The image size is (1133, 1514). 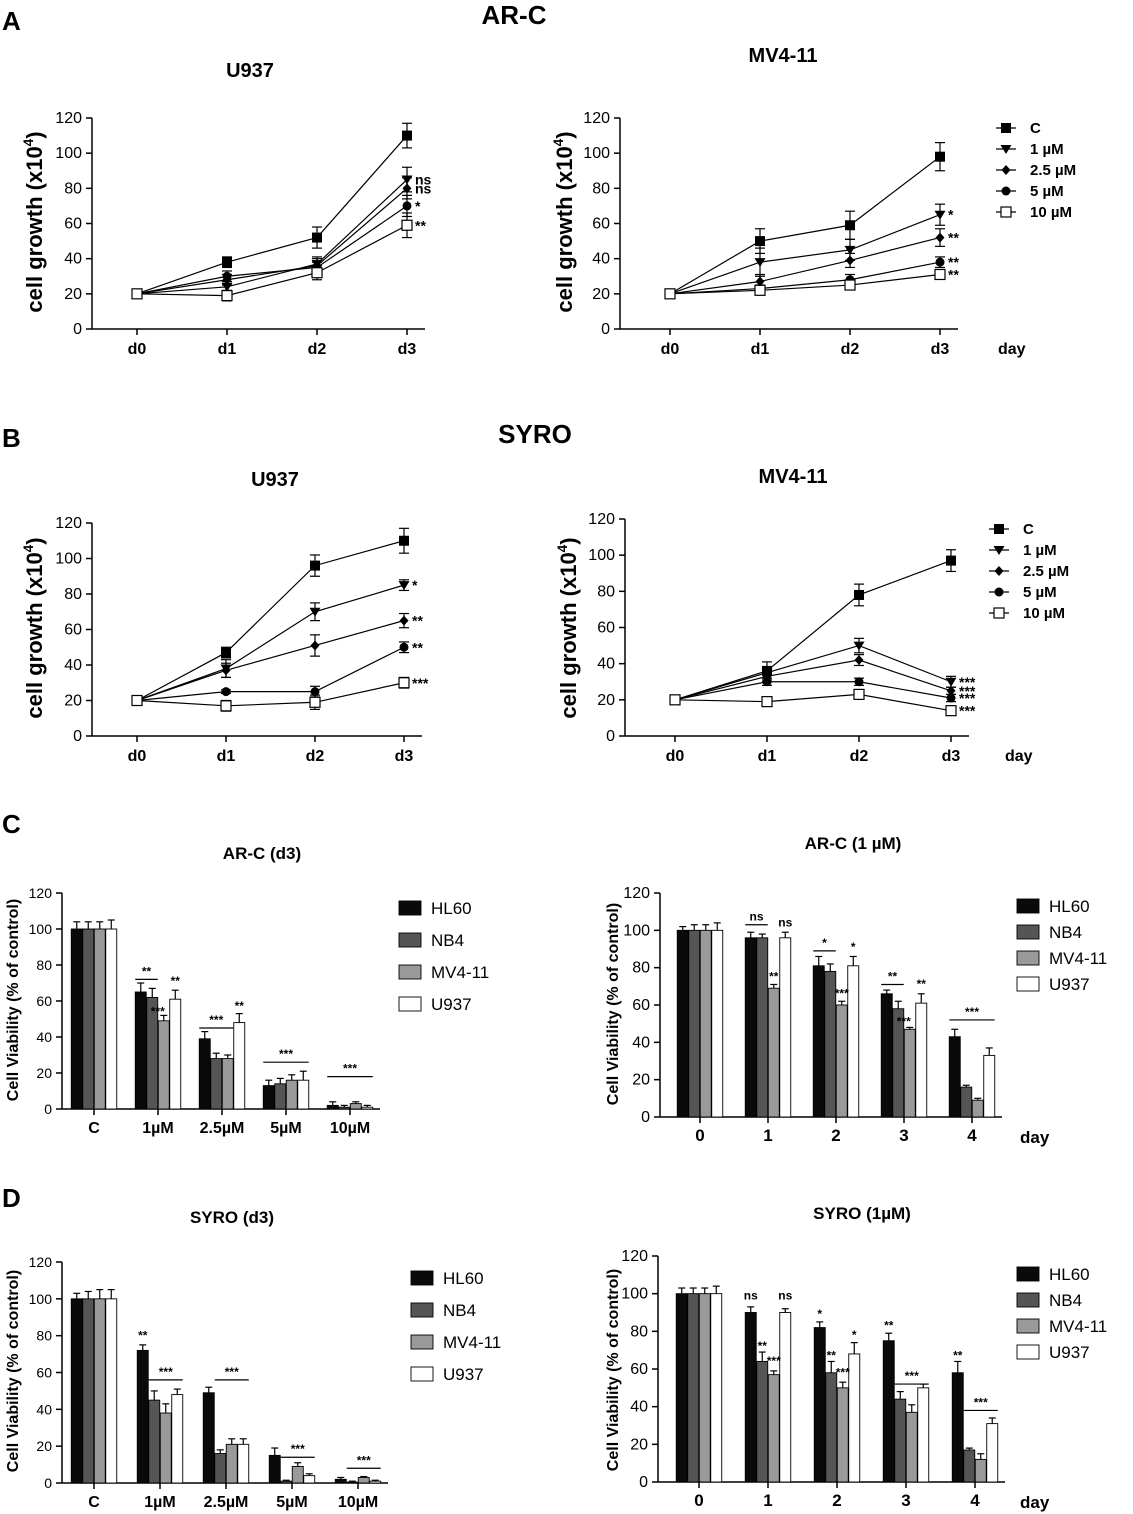 I want to click on legend-label: C, so click(x=1028, y=529).